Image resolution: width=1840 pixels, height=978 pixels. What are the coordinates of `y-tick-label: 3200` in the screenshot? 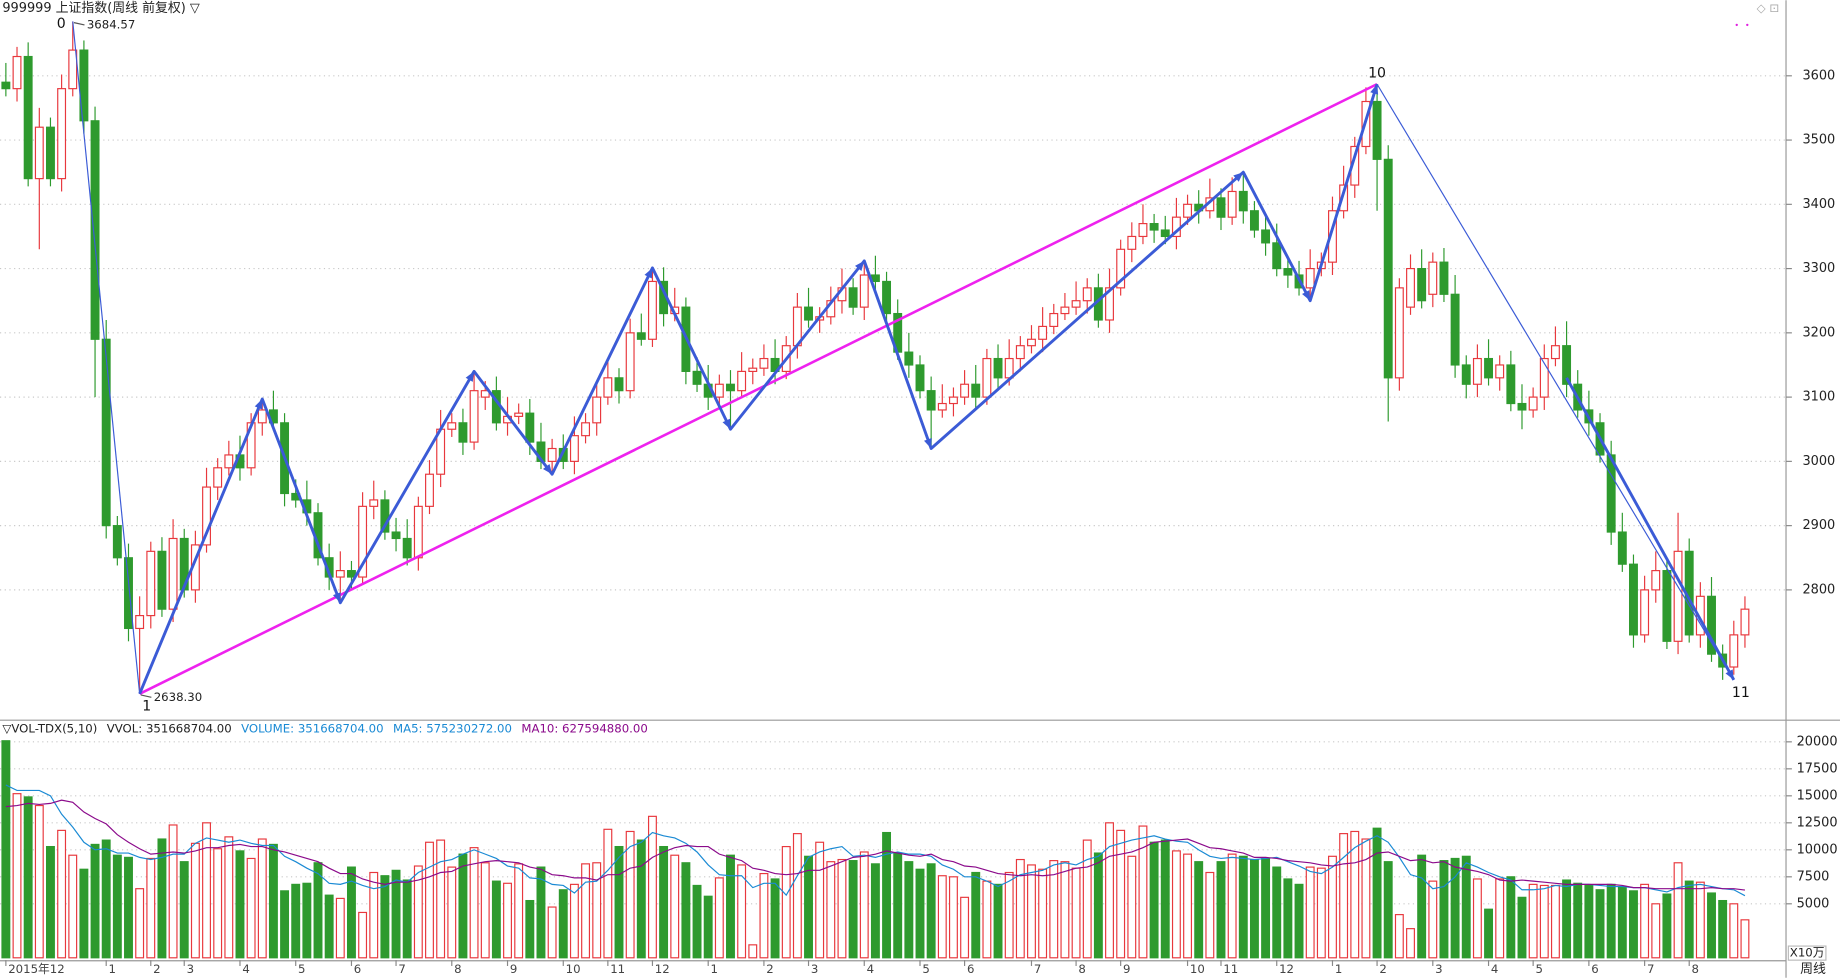 It's located at (1818, 332).